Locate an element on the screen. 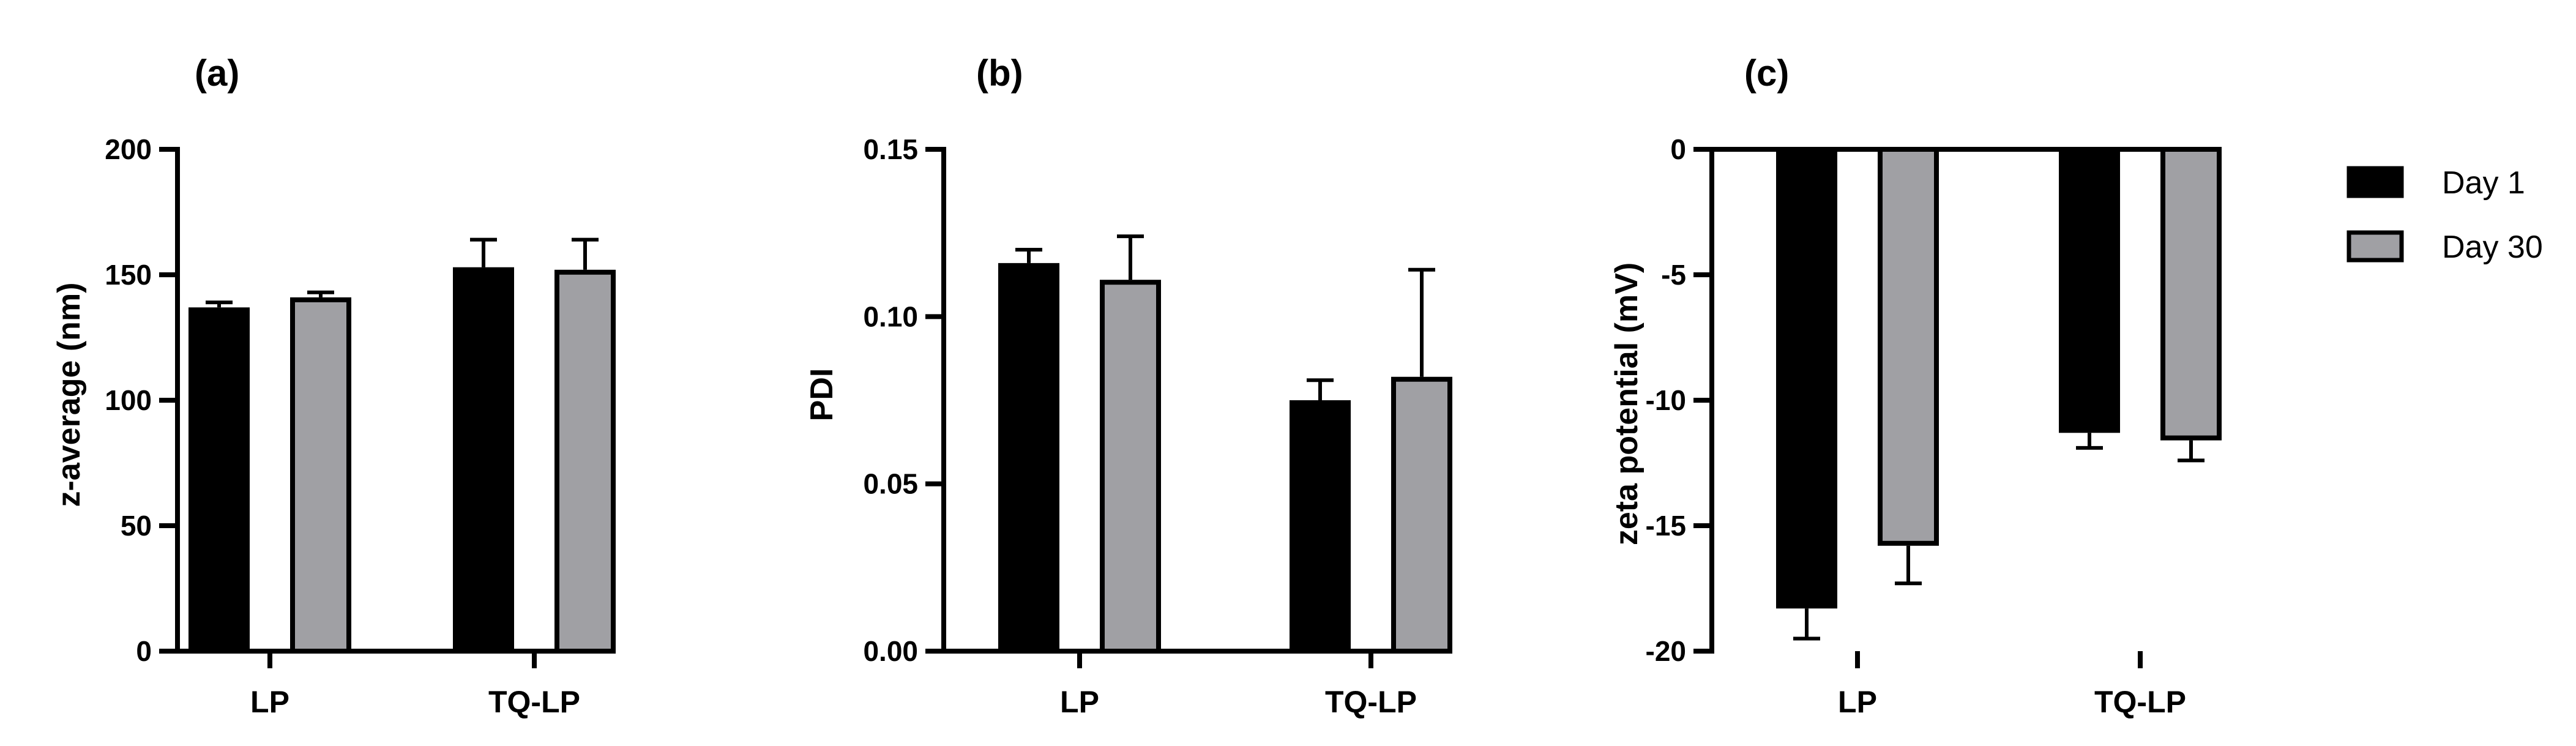 Image resolution: width=2576 pixels, height=746 pixels. panel-b-label: (b) is located at coordinates (999, 74).